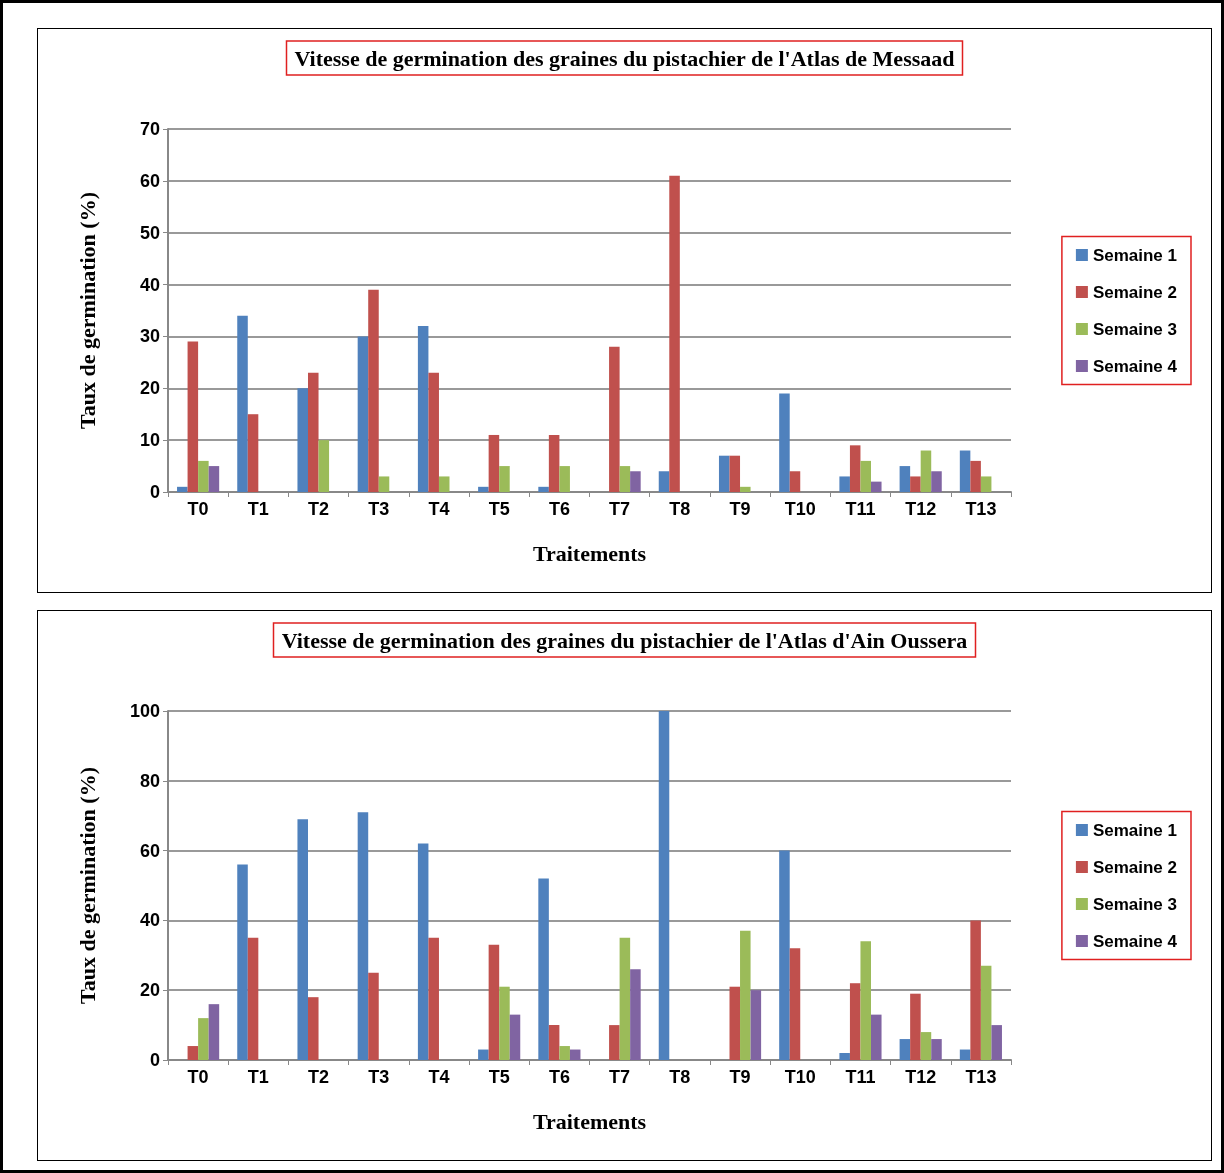  Describe the element at coordinates (258, 509) in the screenshot. I see `x-tick-label: T1` at that location.